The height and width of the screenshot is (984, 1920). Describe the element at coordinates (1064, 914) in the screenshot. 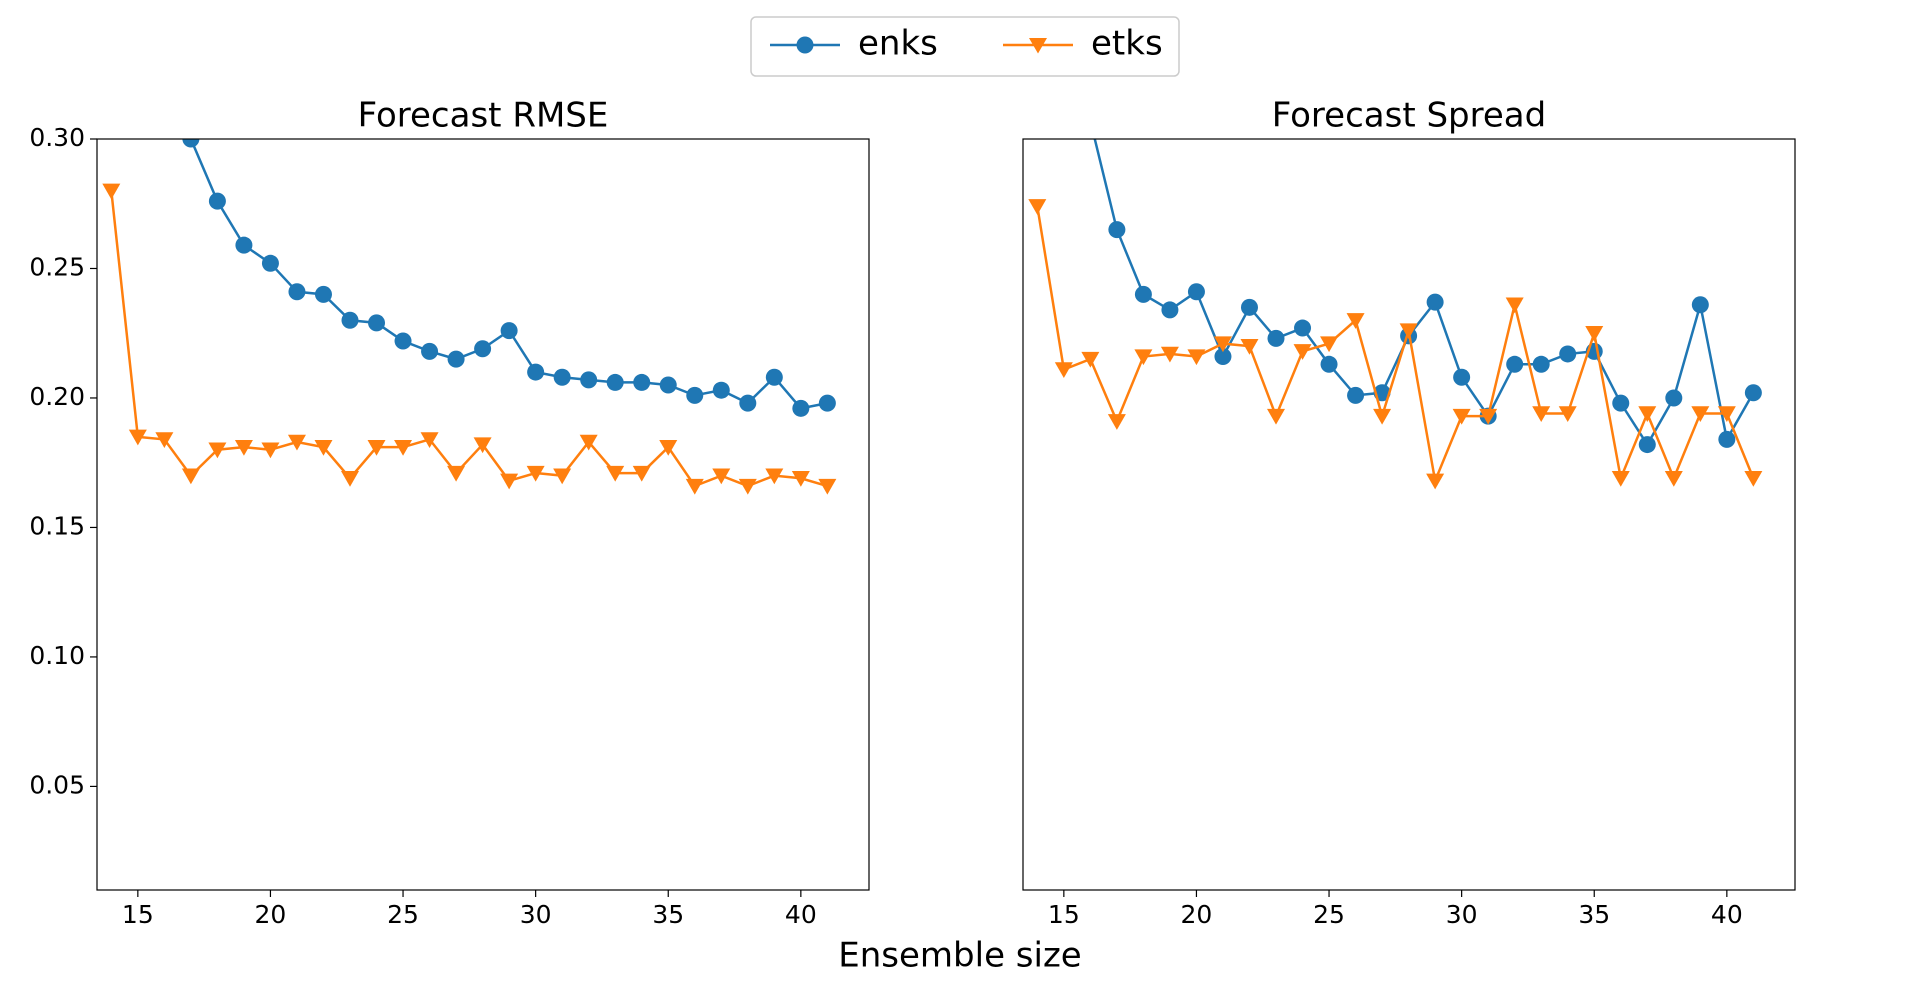

I see `x-tick-label: 15` at that location.